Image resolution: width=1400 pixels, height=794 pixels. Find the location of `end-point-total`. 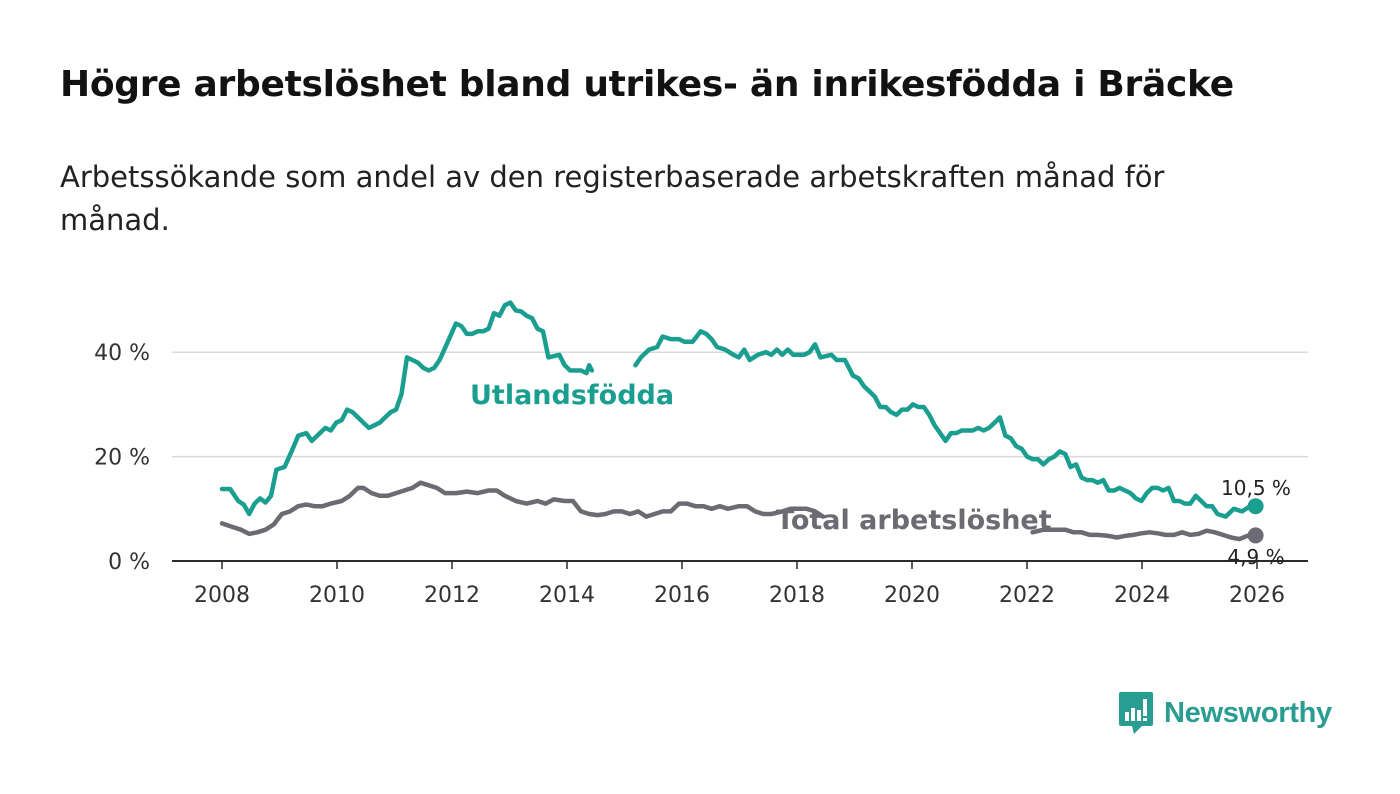

end-point-total is located at coordinates (1255, 535).